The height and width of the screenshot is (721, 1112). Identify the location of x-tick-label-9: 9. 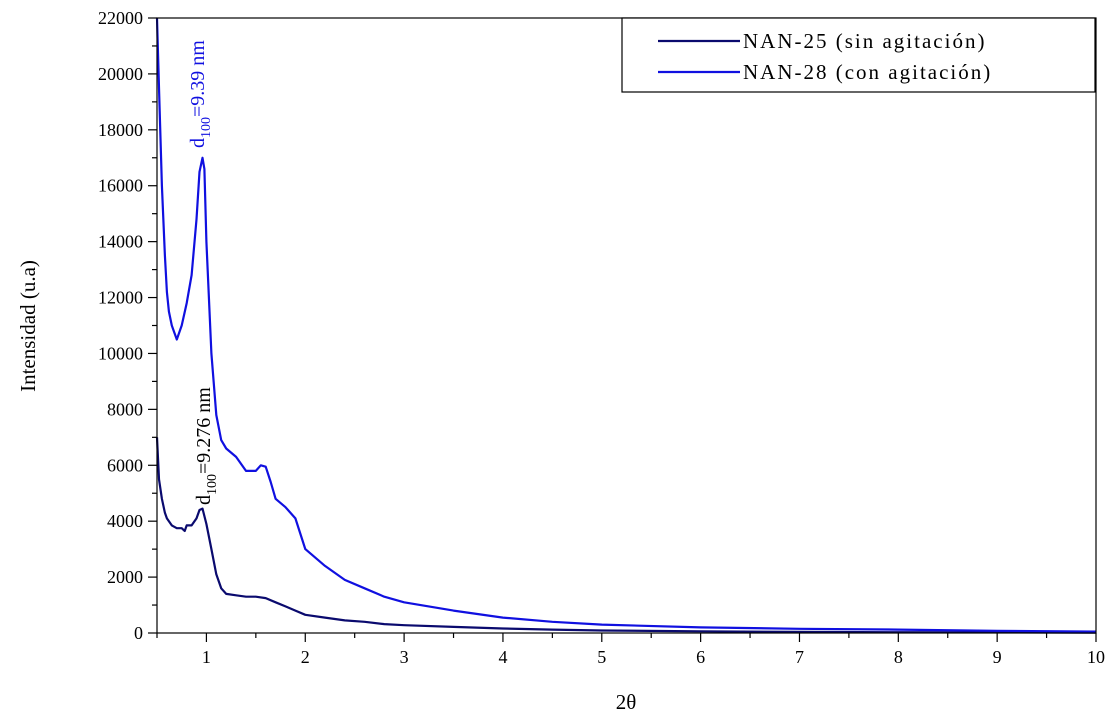
(997, 657).